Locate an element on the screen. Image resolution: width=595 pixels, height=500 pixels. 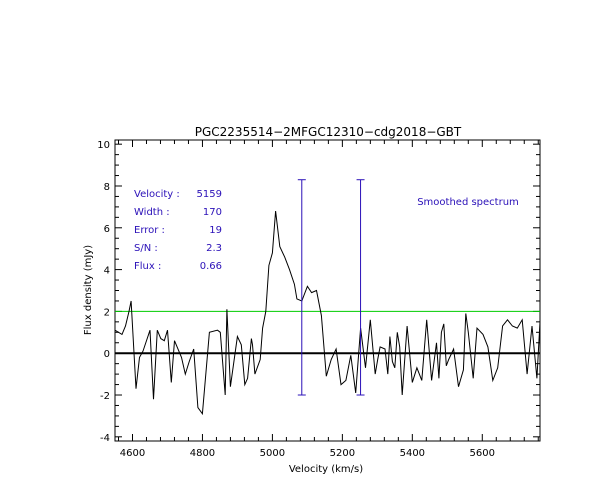
stat-label: Velocity : is located at coordinates (157, 194).